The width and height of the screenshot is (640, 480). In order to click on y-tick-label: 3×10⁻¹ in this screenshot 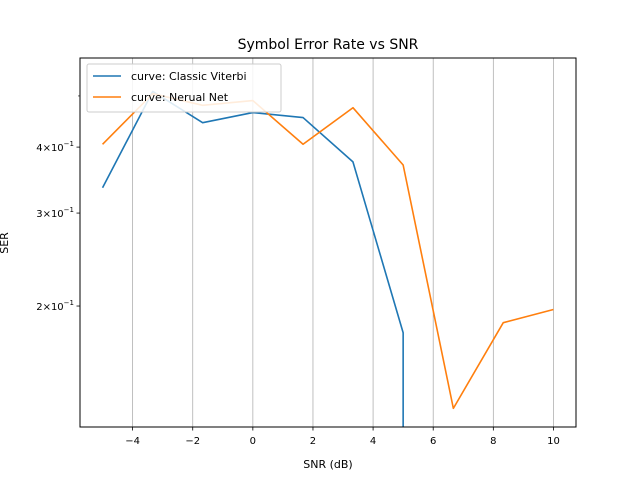, I will do `click(55, 213)`.